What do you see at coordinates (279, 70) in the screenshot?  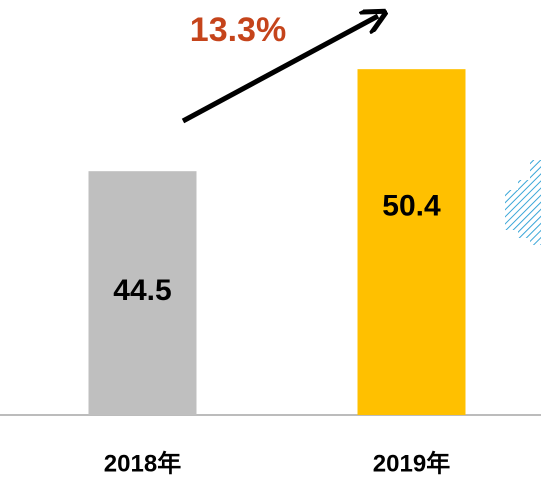 I see `growth-arrow` at bounding box center [279, 70].